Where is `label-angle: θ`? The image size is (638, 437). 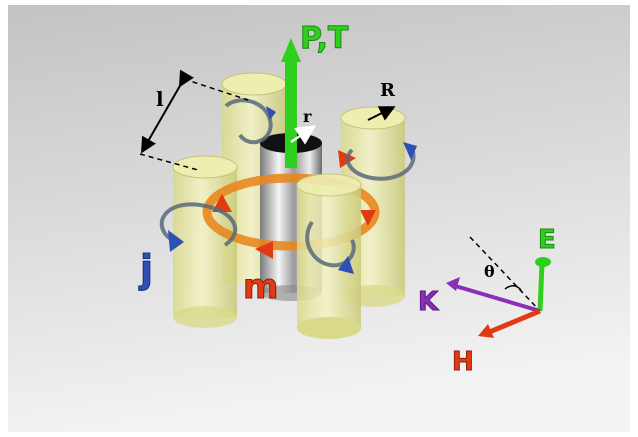
label-angle: θ is located at coordinates (489, 271).